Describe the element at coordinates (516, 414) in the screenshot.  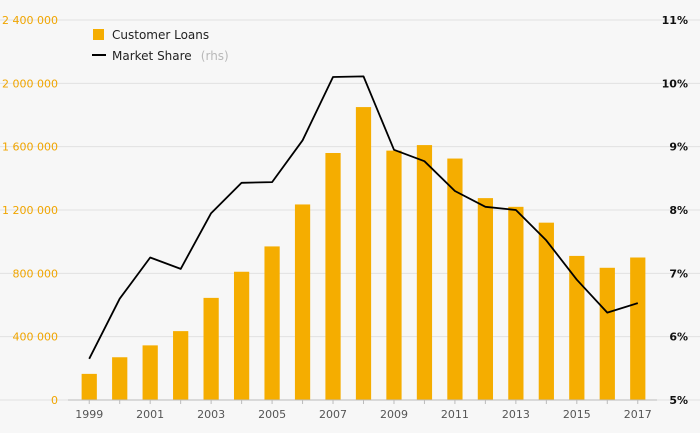
I see `x-tick-label: 2013` at that location.